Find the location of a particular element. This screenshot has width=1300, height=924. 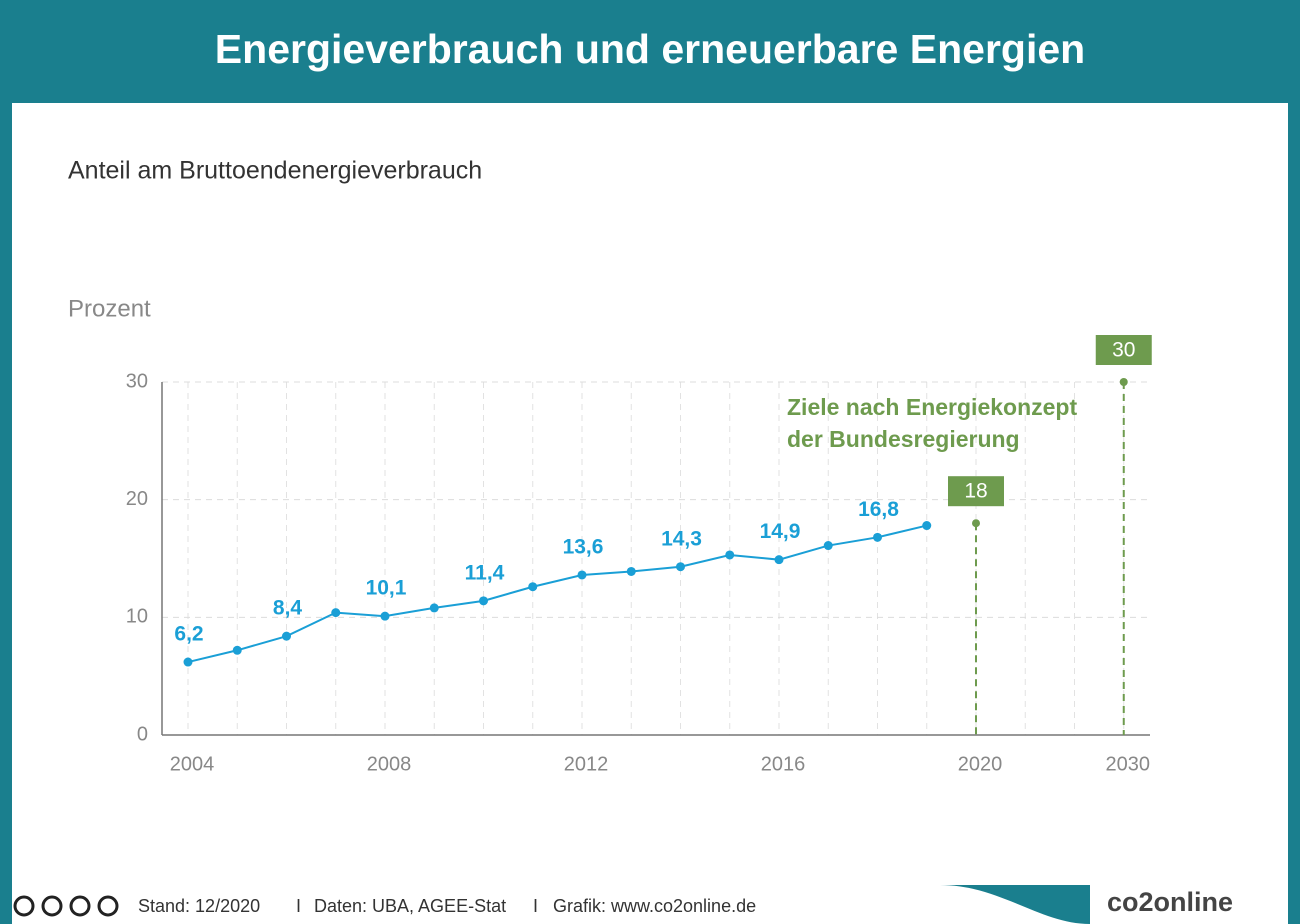

footer-graphic: Grafik: www.co2online.de is located at coordinates (654, 906).